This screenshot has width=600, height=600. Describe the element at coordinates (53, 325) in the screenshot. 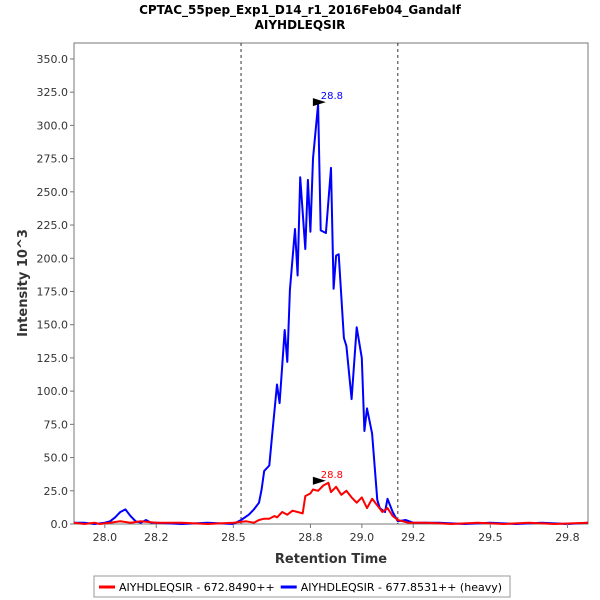

I see `y-tick-label: 150.0` at that location.